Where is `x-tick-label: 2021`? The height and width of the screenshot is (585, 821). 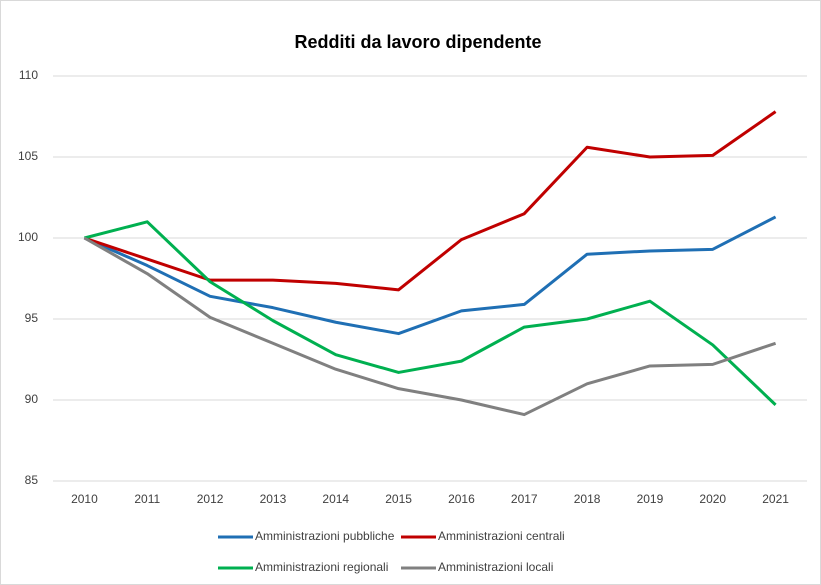 x-tick-label: 2021 is located at coordinates (775, 499).